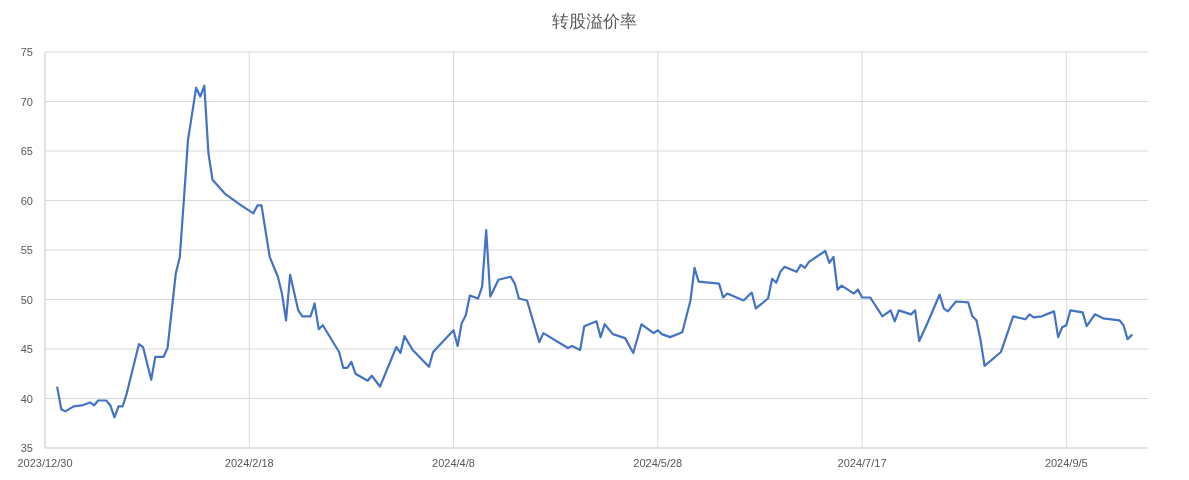 This screenshot has width=1189, height=480. What do you see at coordinates (26, 52) in the screenshot?
I see `y-tick-label: 75` at bounding box center [26, 52].